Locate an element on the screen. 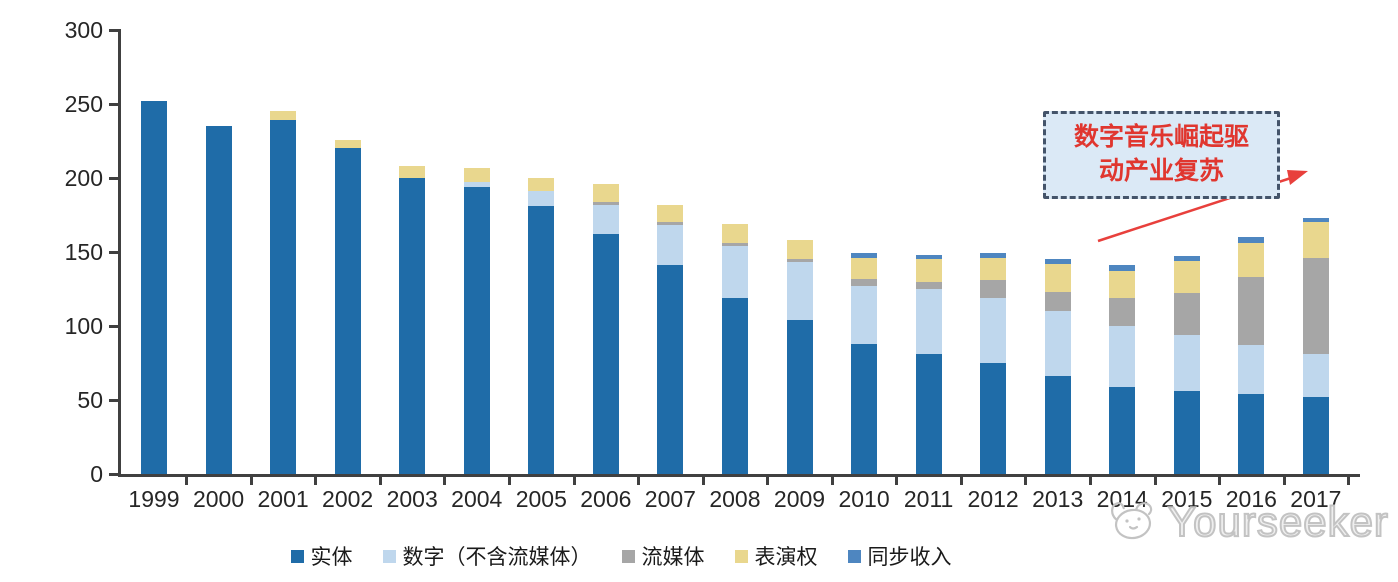 This screenshot has height=582, width=1398. x-tick-label-2005: 2005 is located at coordinates (541, 499).